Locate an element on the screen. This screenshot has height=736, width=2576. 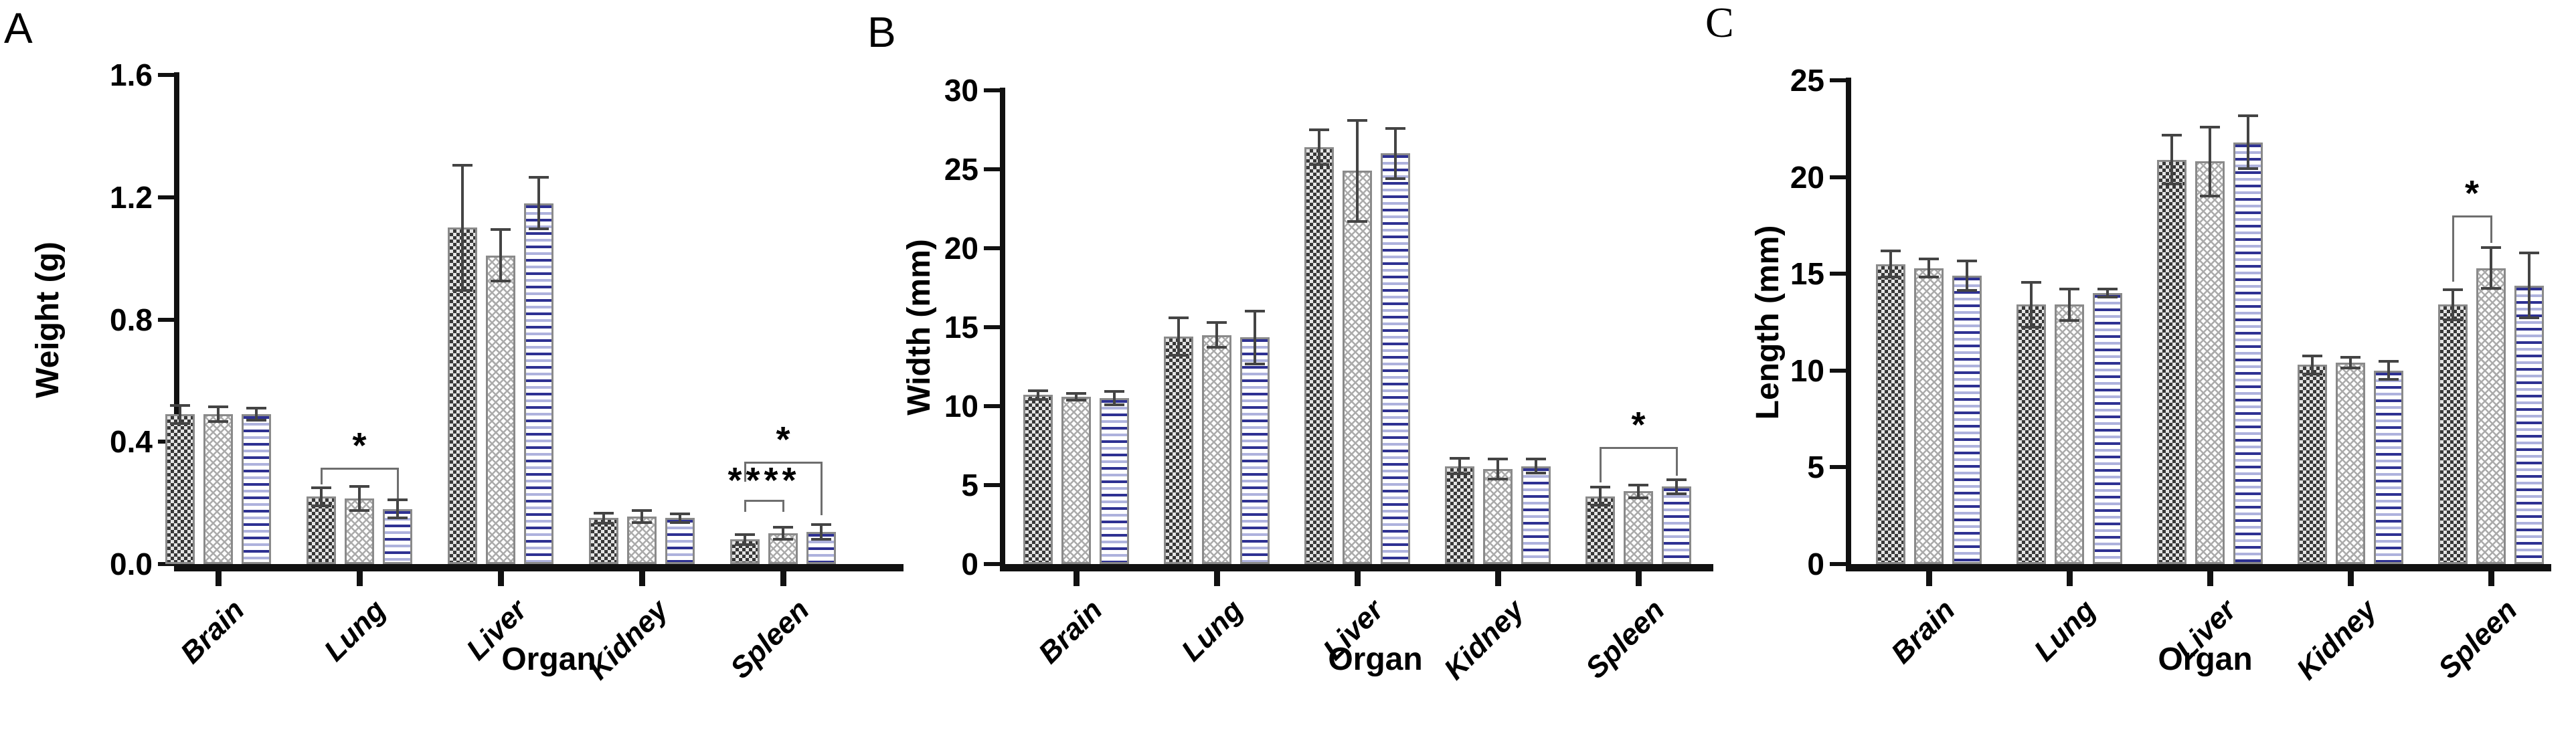
A-y-tick-0.8 is located at coordinates (166, 319).